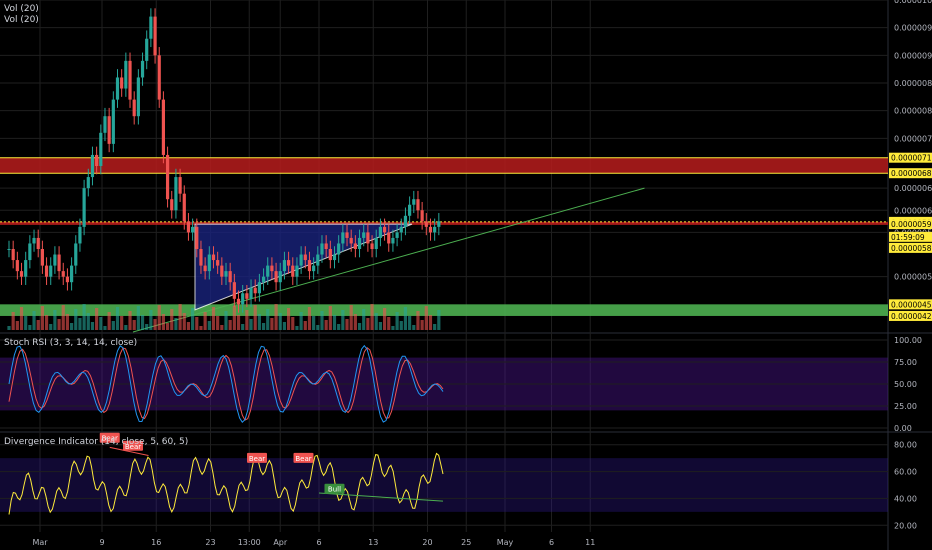 The image size is (932, 550). What do you see at coordinates (911, 224) in the screenshot?
I see `price-tag-label: 0.00000595` at bounding box center [911, 224].